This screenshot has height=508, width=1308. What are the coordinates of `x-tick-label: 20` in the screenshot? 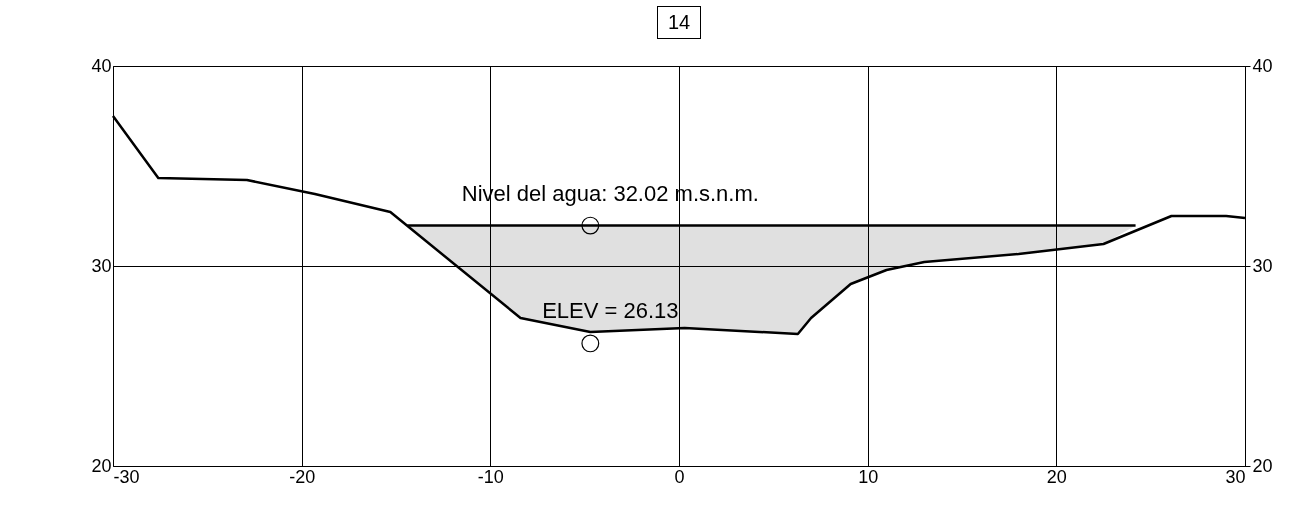 It's located at (1056, 476).